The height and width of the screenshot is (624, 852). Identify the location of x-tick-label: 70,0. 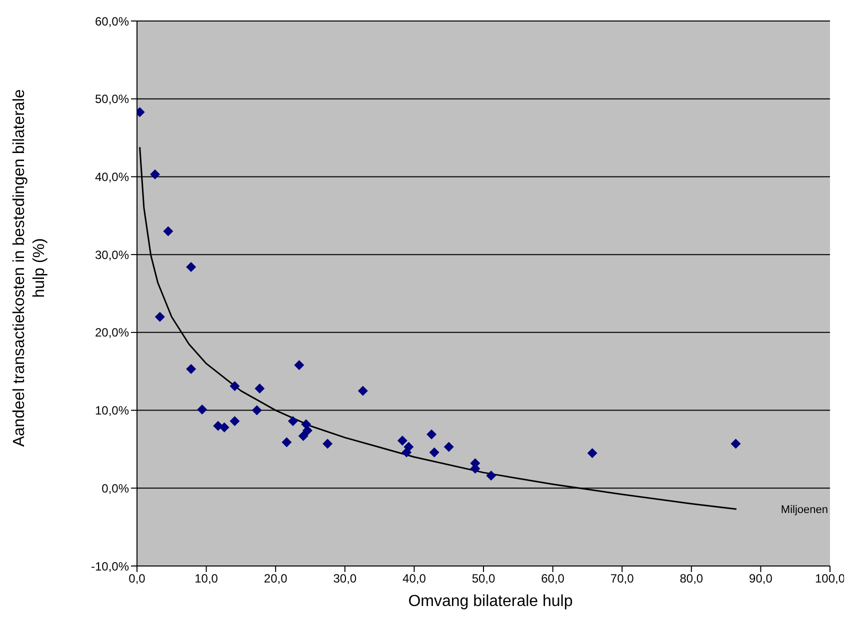
(622, 579).